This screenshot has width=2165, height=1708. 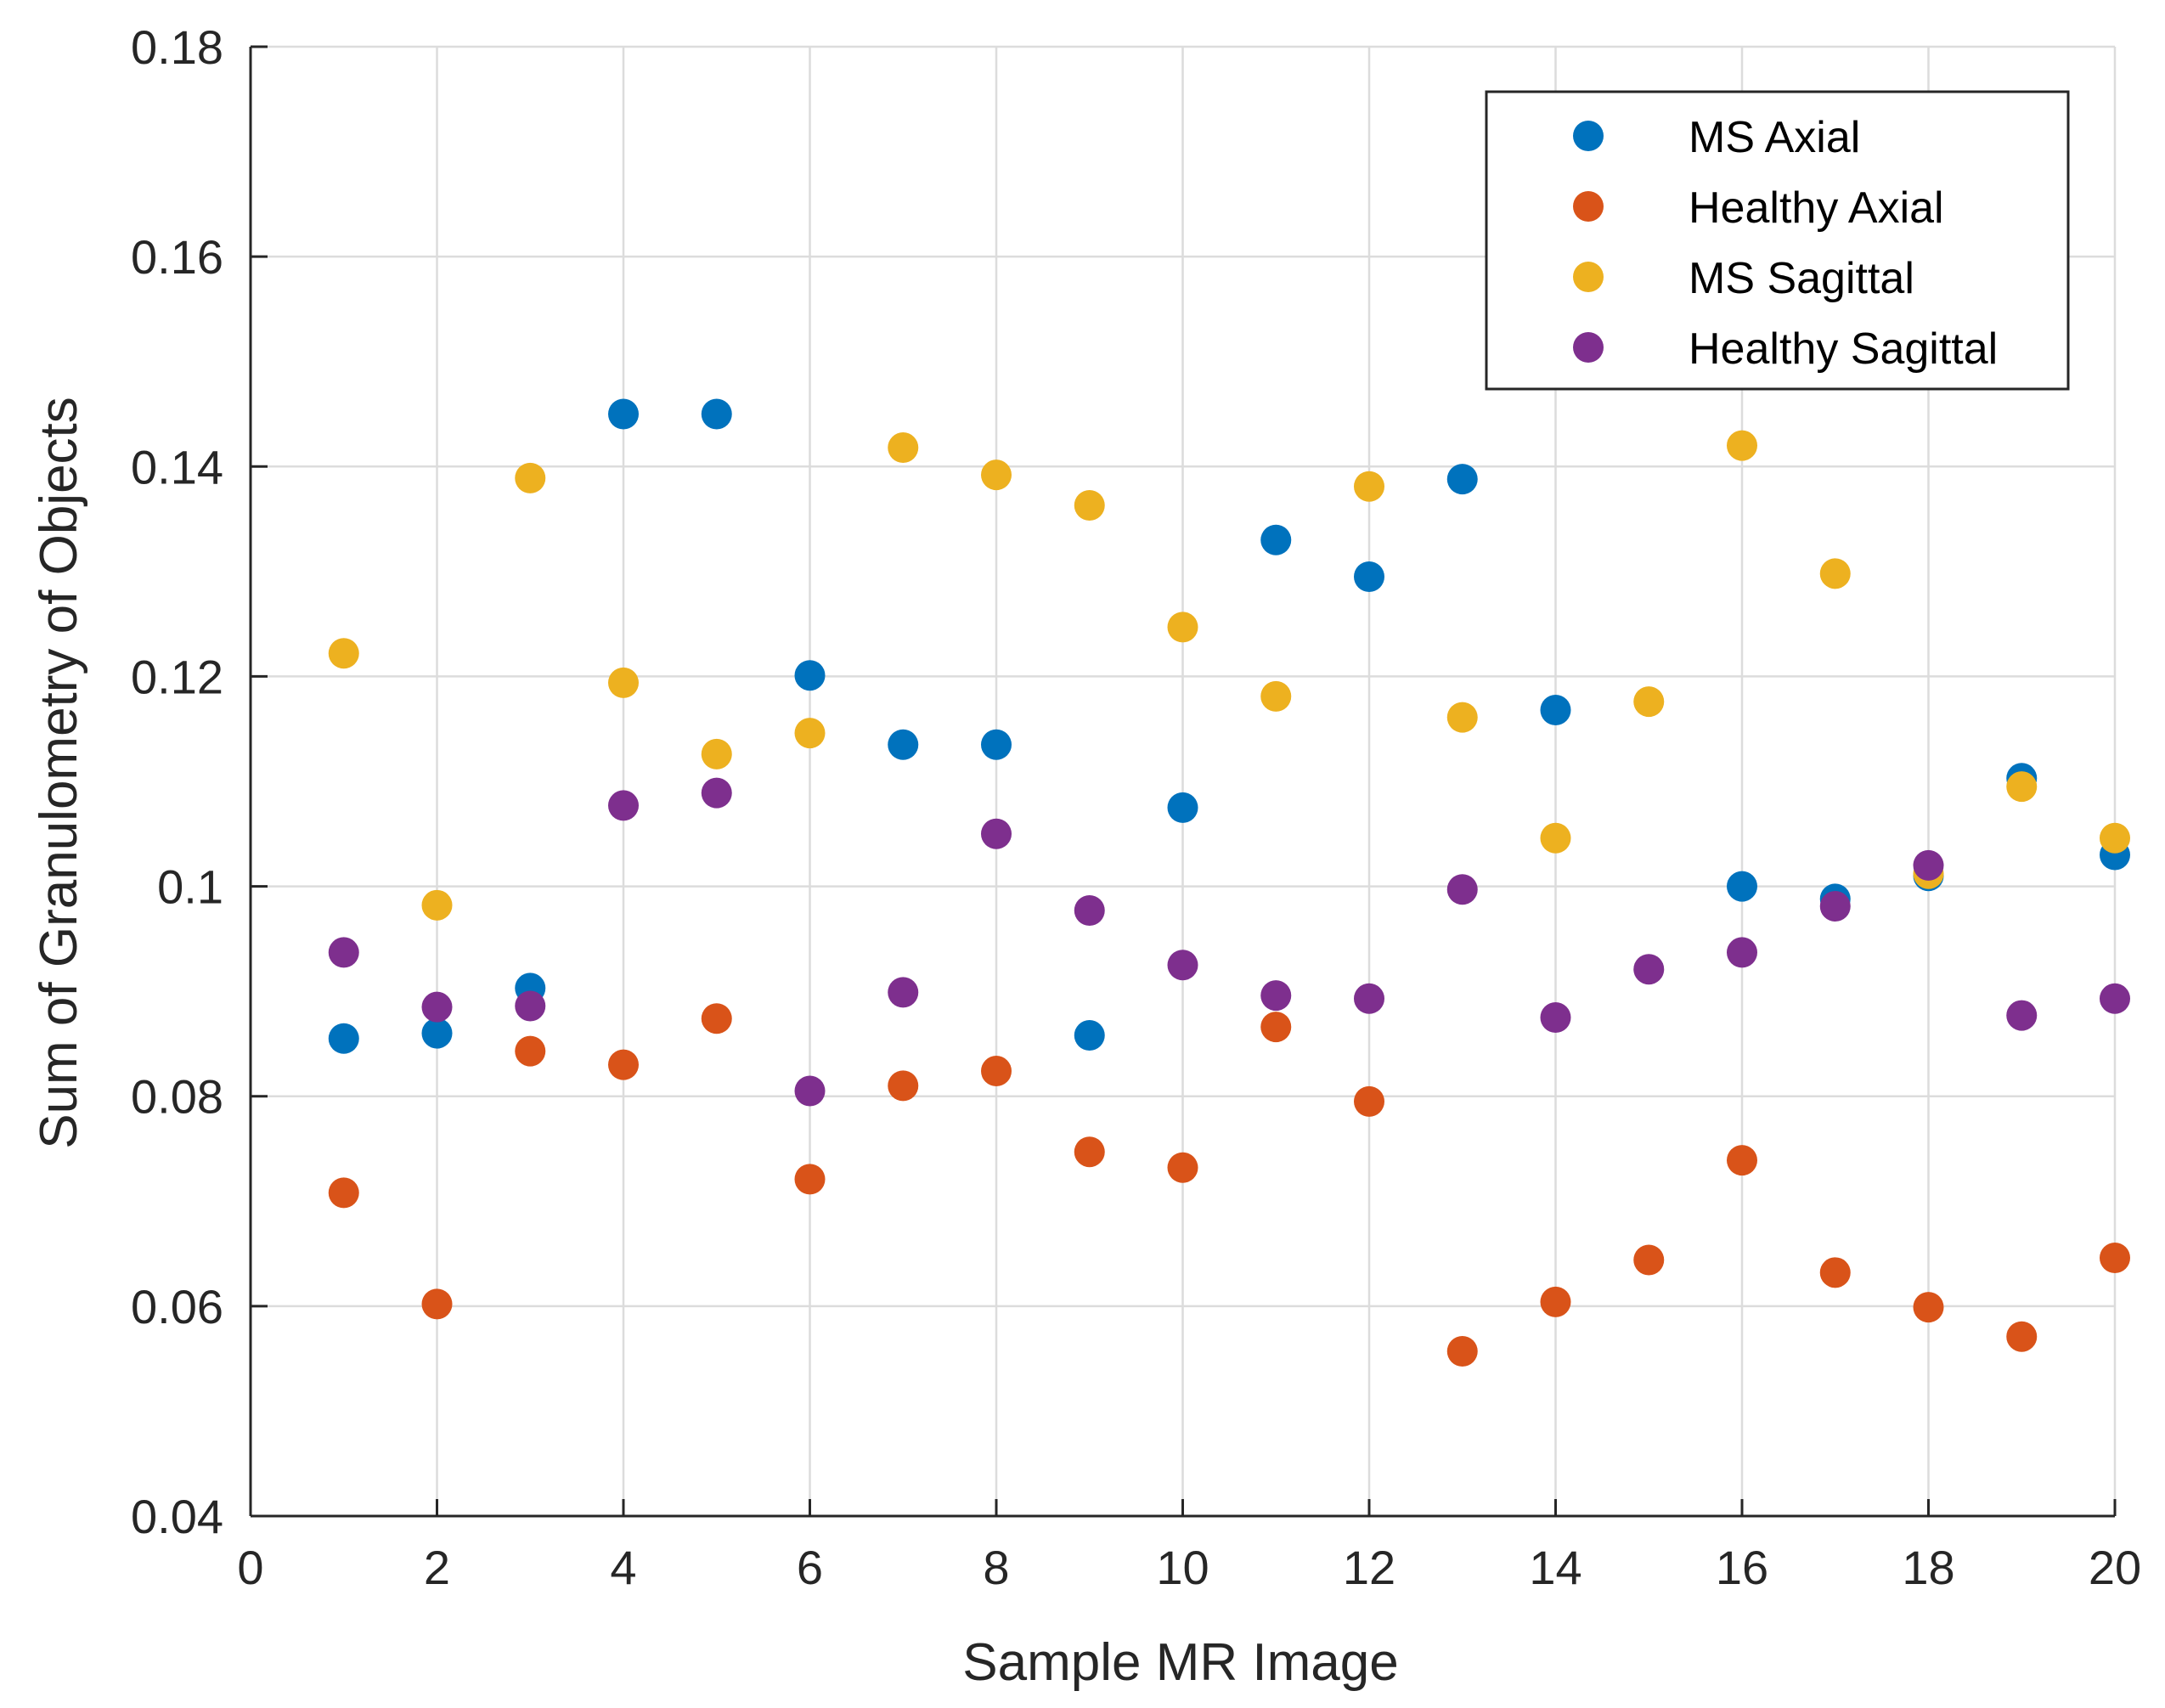 I want to click on y-tick-label: 0.14, so click(x=177, y=466).